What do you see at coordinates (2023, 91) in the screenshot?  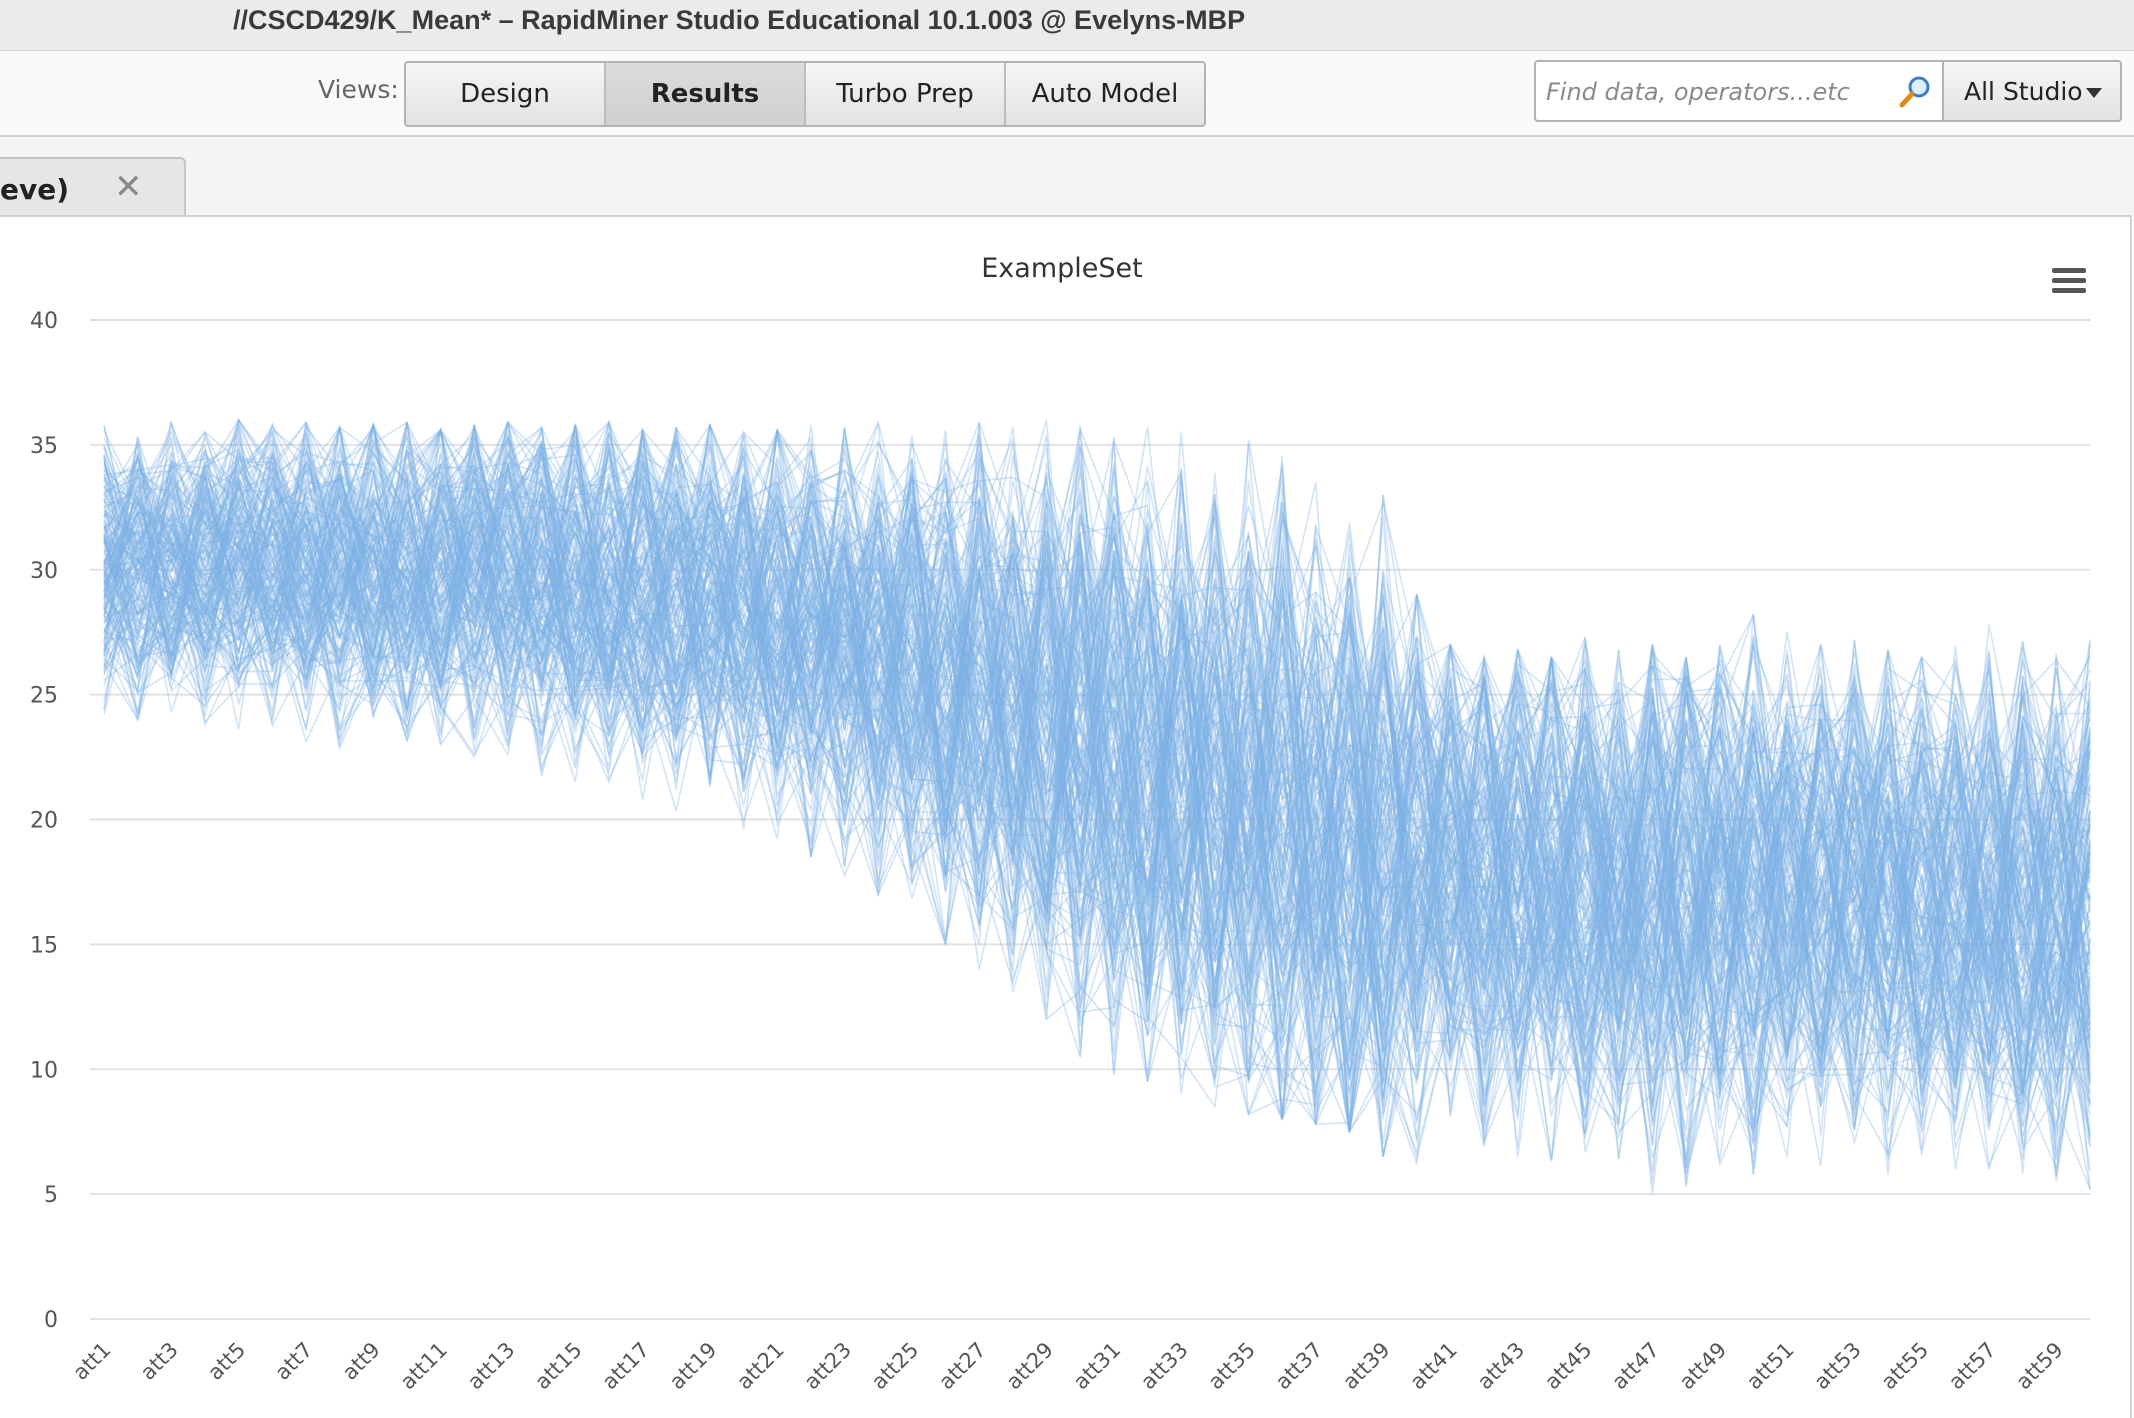 I see `search-scope-label: All Studio` at bounding box center [2023, 91].